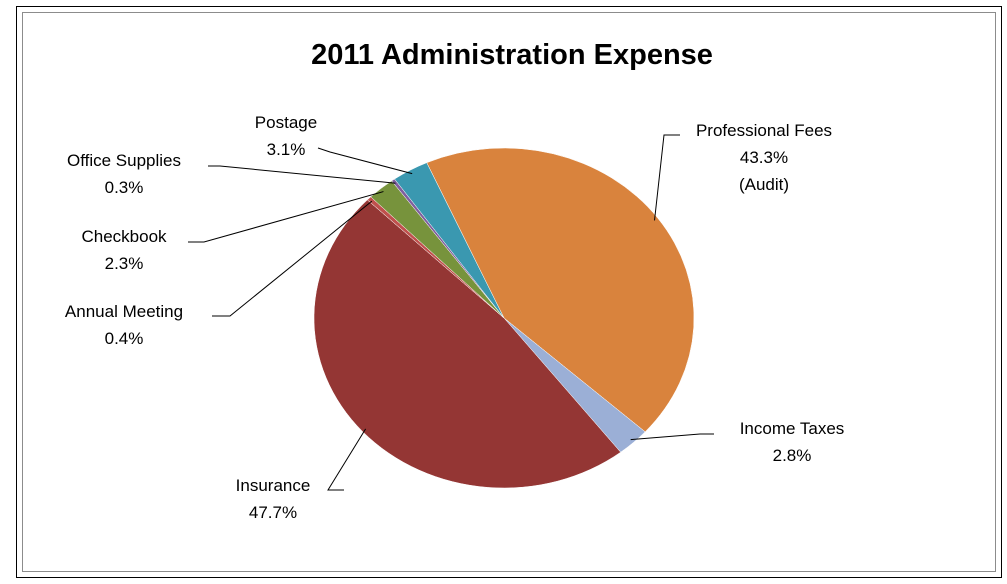 The width and height of the screenshot is (1007, 584). Describe the element at coordinates (512, 55) in the screenshot. I see `chart-title: 2011 Administration Expense` at that location.